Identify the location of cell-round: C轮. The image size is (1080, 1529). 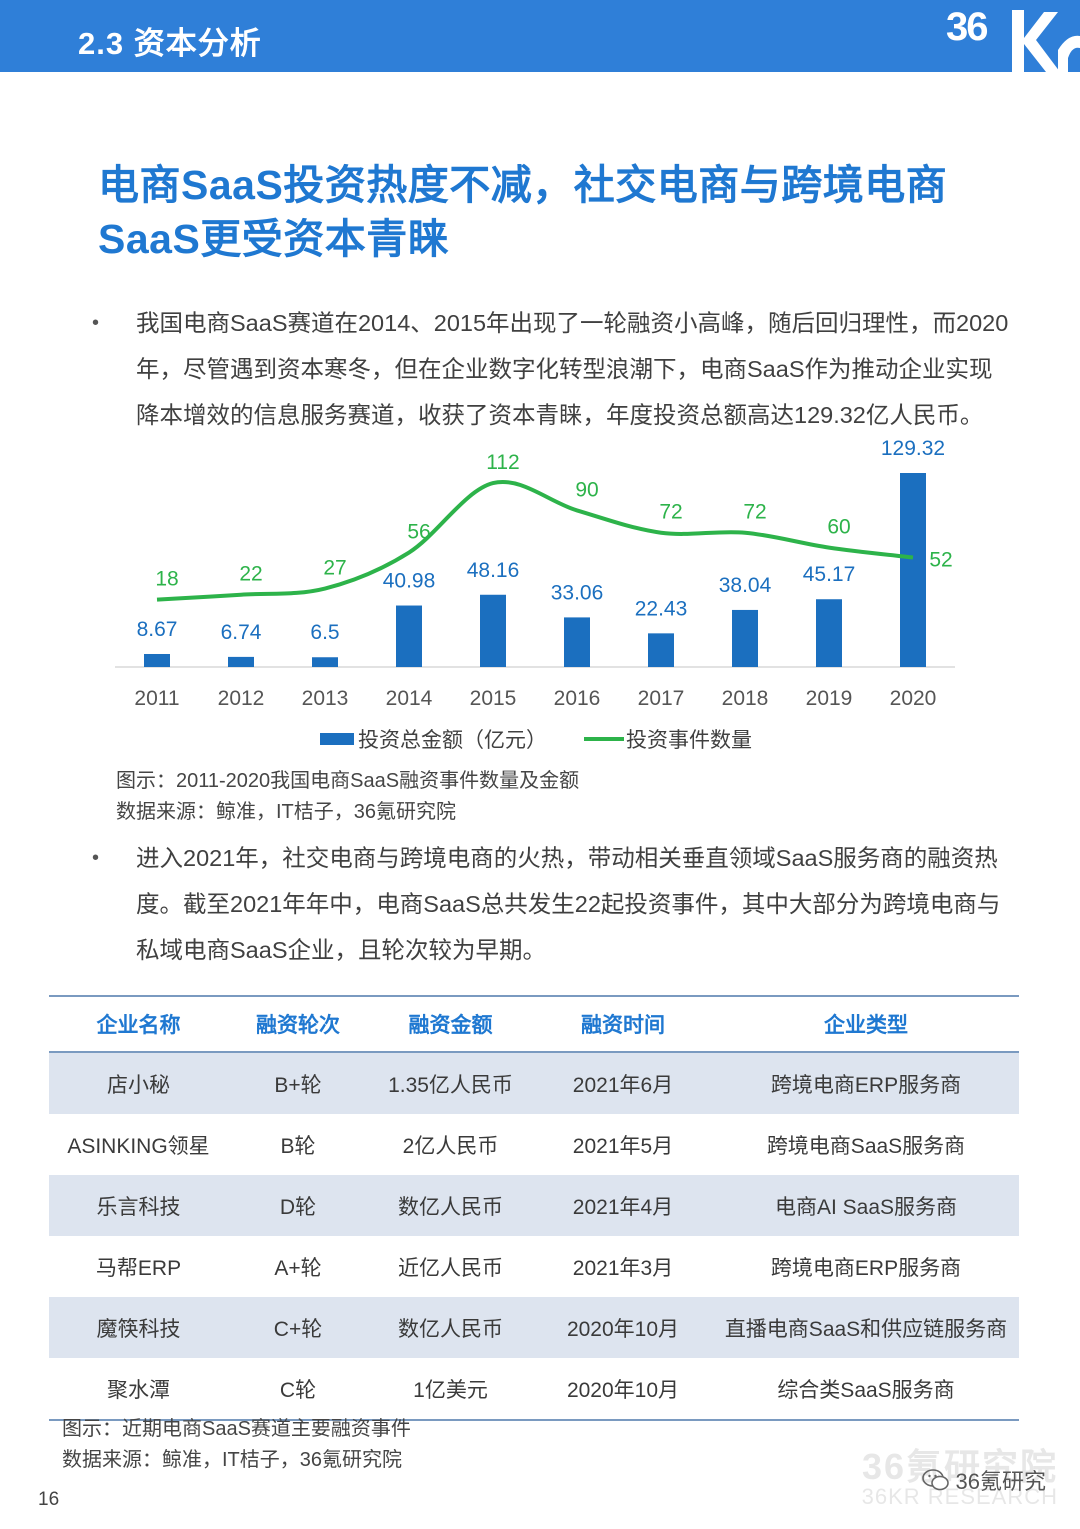
(298, 1389).